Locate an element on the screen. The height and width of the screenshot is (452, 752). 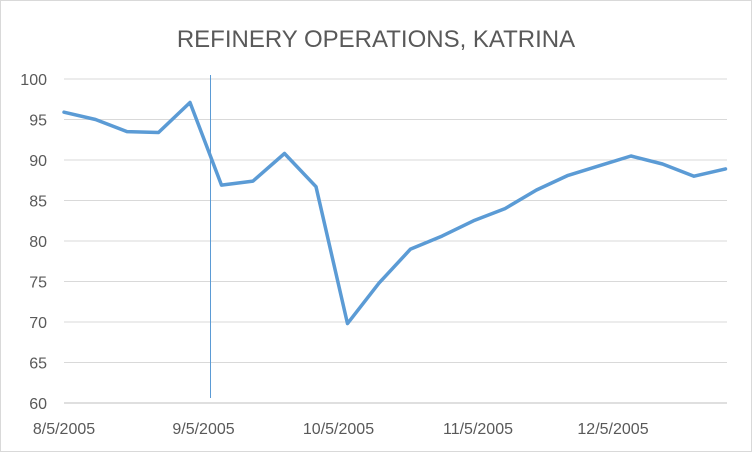
y-tick-label: 95 is located at coordinates (38, 121).